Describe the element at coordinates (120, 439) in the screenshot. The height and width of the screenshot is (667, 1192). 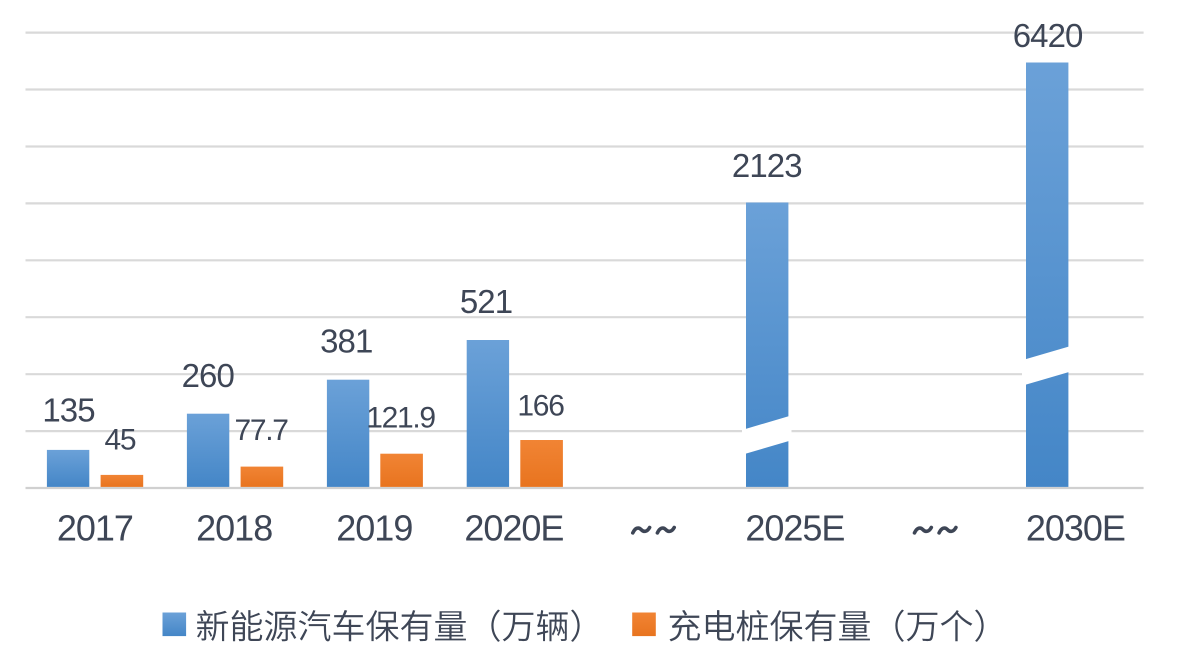
I see `svg-text: 45` at that location.